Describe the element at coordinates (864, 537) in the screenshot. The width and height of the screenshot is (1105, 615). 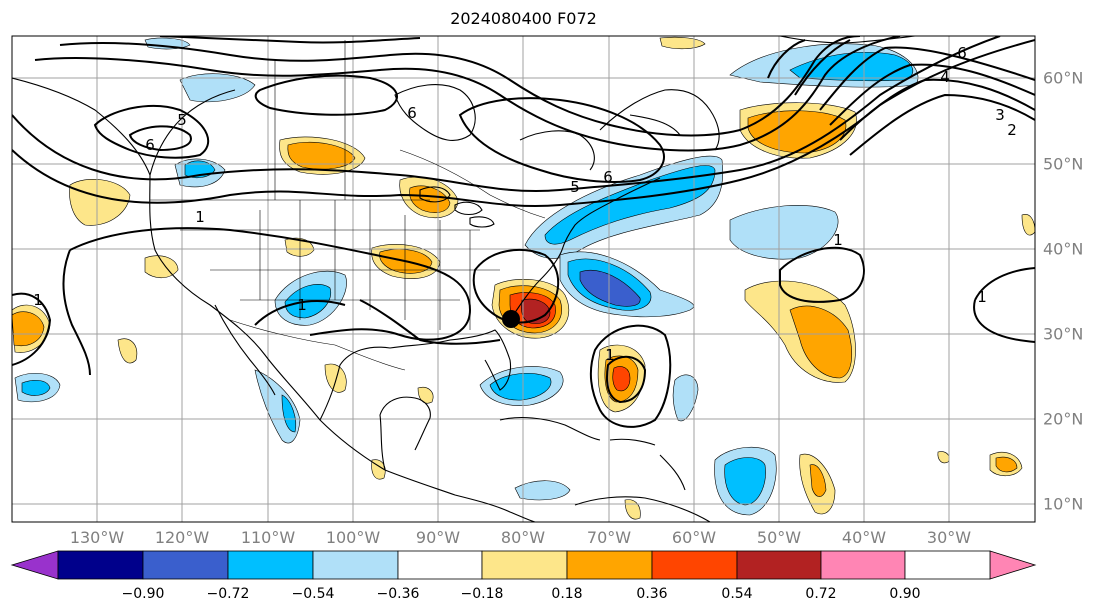
I see `longitude-label: 40°W` at that location.